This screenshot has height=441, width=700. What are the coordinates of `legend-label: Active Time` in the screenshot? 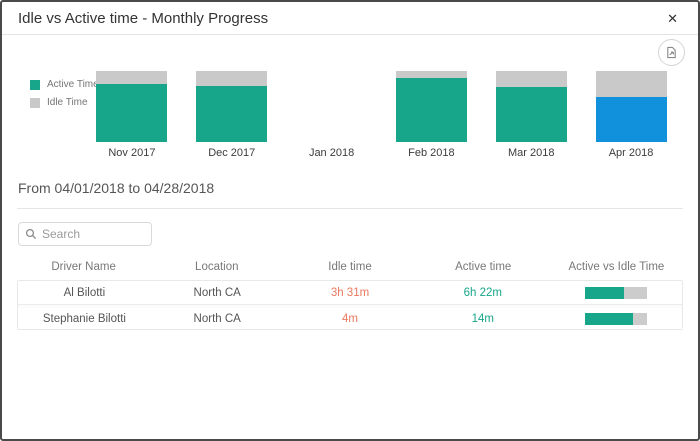 It's located at (73, 84).